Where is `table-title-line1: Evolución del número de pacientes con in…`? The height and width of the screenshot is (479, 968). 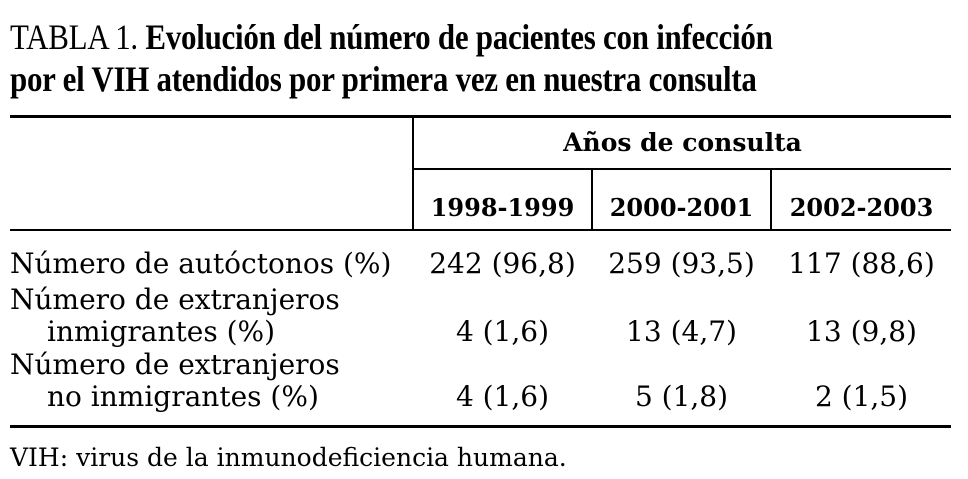
table-title-line1: Evolución del número de pacientes con in… is located at coordinates (459, 37).